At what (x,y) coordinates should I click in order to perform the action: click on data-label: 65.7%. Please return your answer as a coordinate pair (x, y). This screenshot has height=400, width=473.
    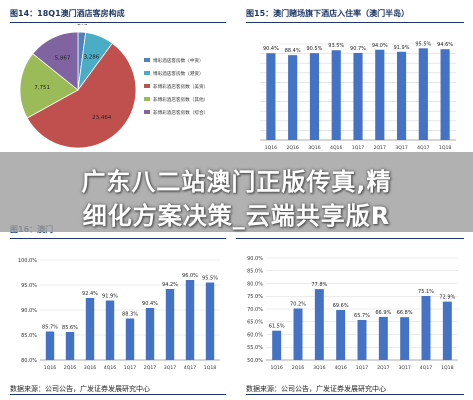
    Looking at the image, I should click on (362, 316).